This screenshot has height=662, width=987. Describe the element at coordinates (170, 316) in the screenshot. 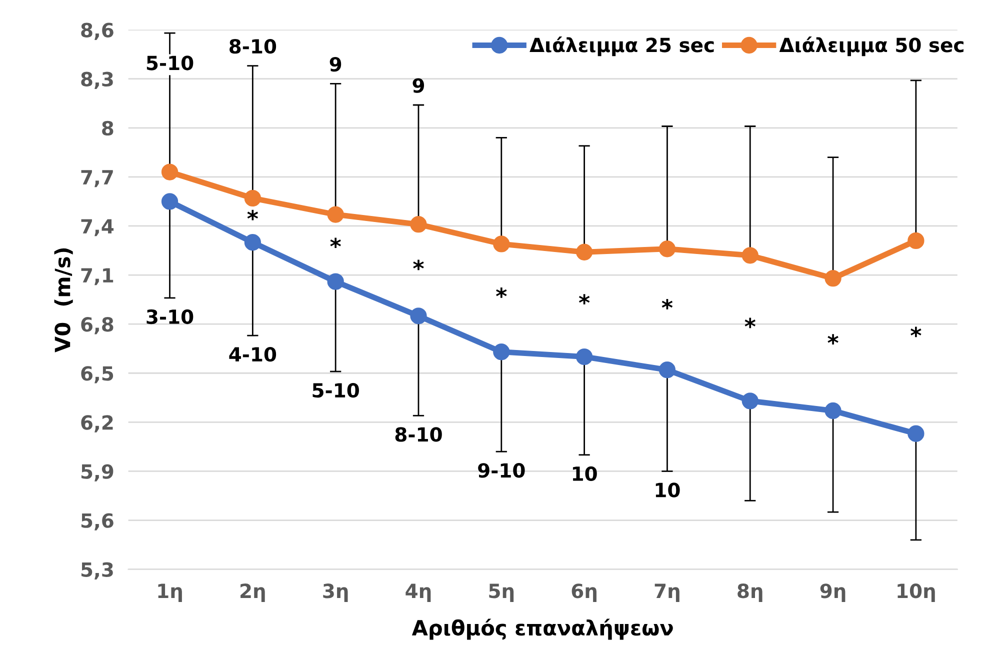

I see `annotation: 3-10` at that location.